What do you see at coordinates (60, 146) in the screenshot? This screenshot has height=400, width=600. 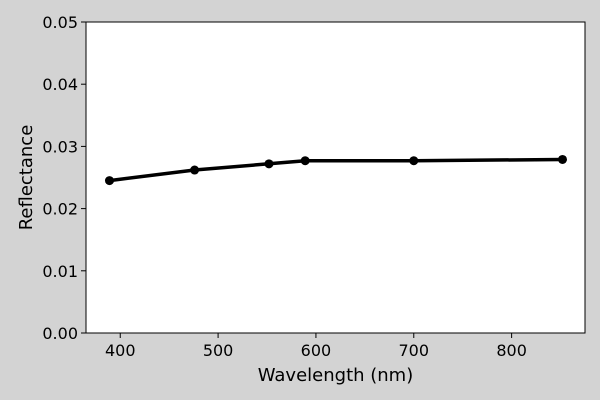 I see `y-tick-label: 0.03` at bounding box center [60, 146].